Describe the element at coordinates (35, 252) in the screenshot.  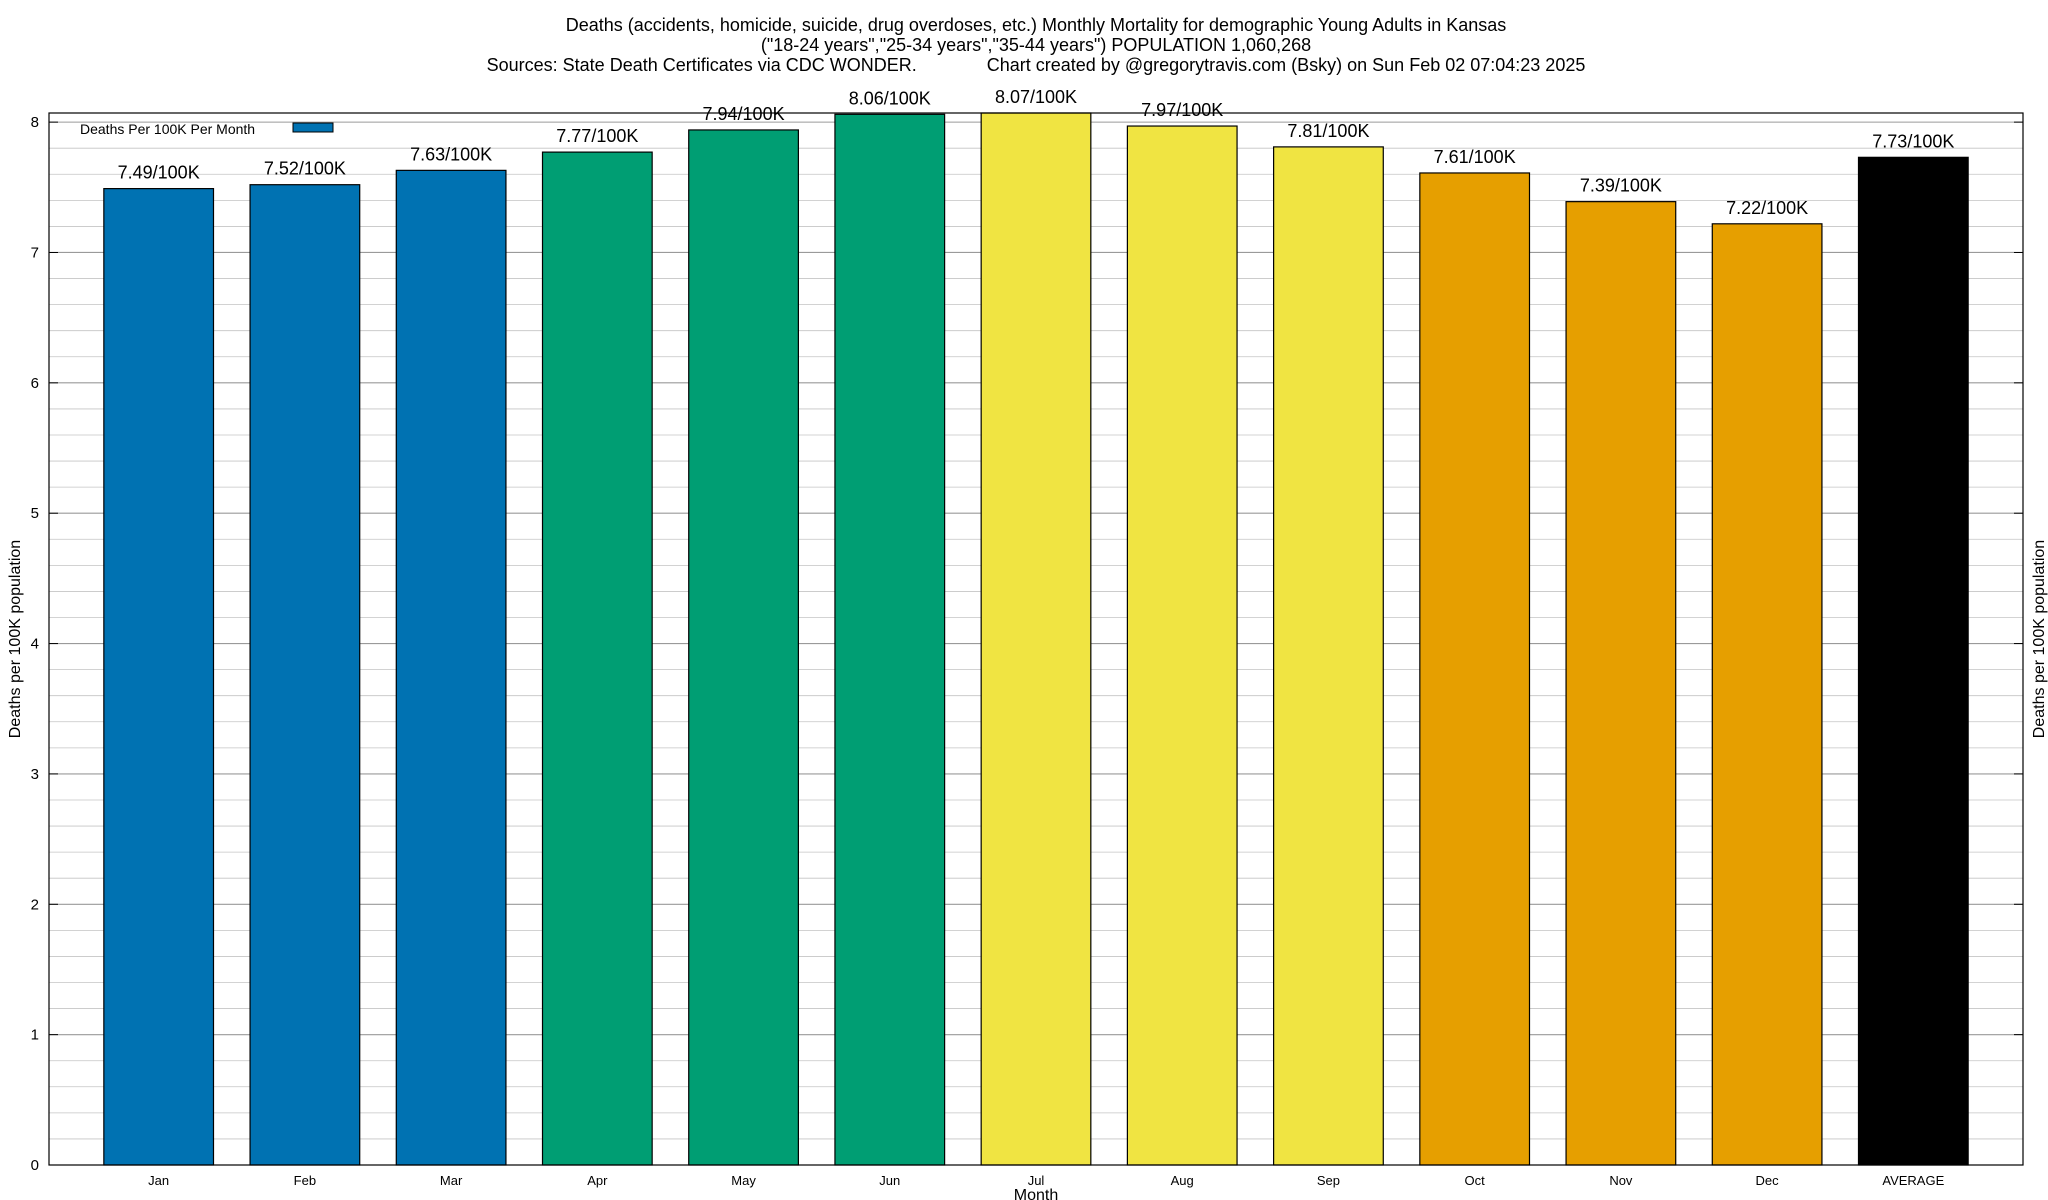
I see `y-tick-label: 7` at that location.